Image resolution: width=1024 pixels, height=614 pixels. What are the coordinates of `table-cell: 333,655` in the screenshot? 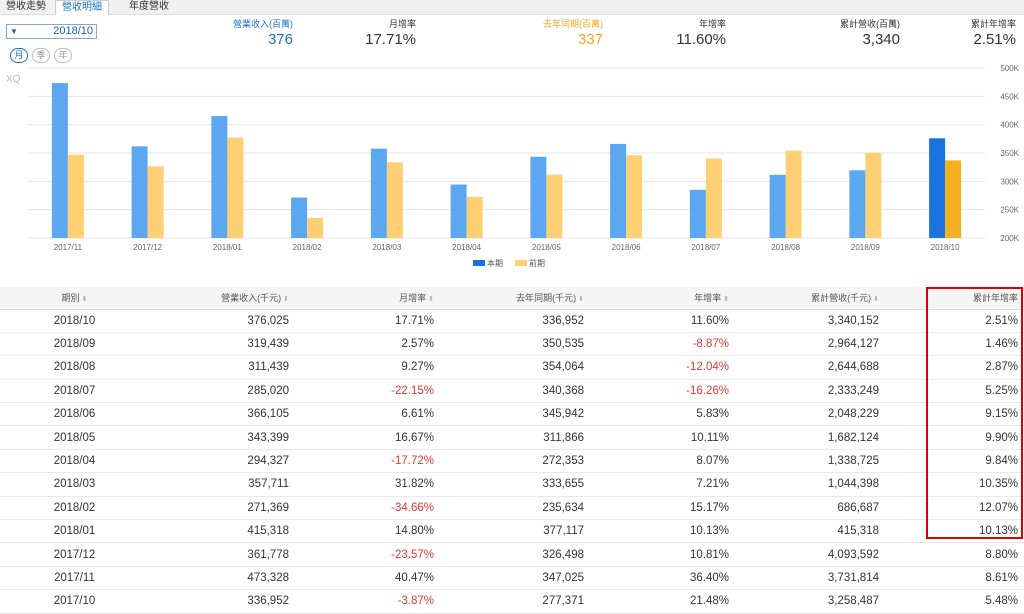 It's located at (515, 484).